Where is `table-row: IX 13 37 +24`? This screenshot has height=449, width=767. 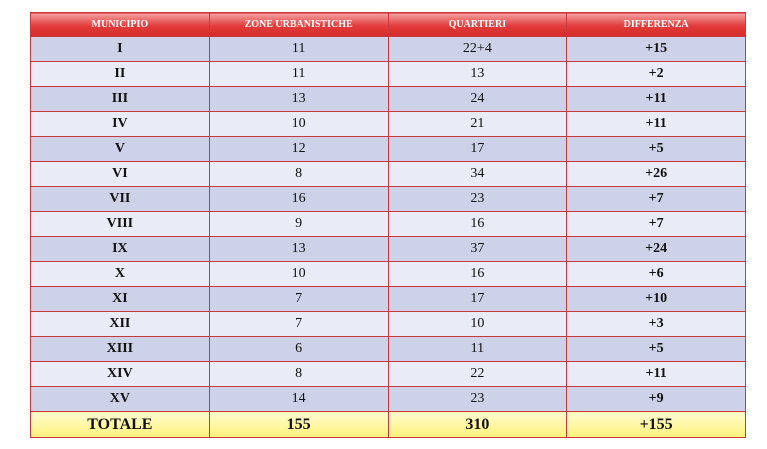
table-row: IX 13 37 +24 is located at coordinates (388, 249).